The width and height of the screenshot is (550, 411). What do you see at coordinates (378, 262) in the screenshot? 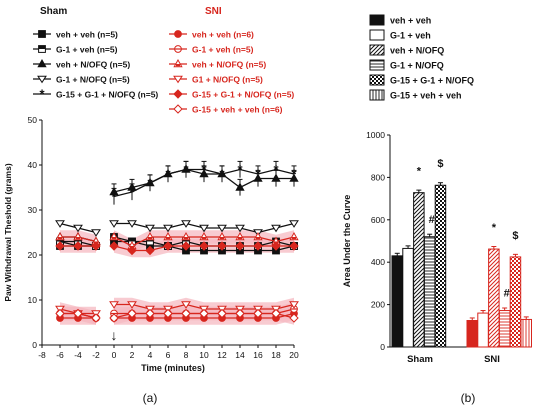
I see `y-tick-label: 400` at bounding box center [378, 262].